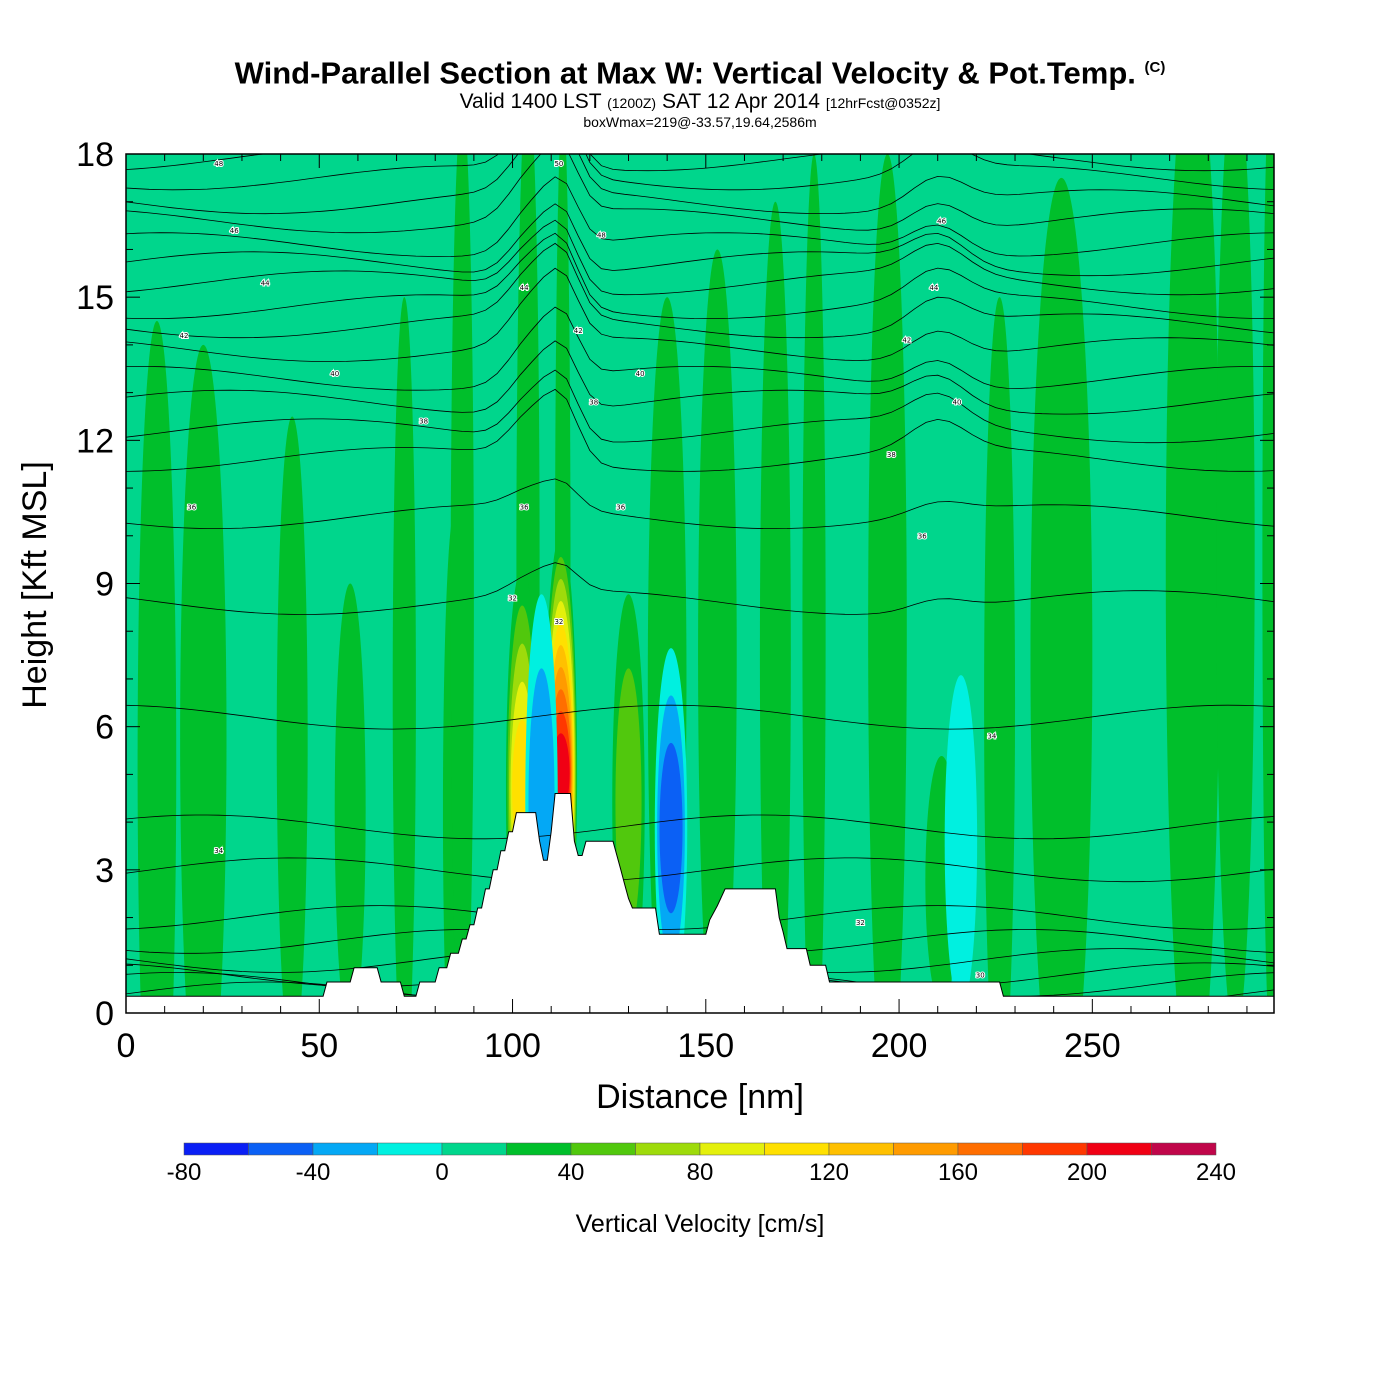  I want to click on colorbar-tick-label: 160, so click(958, 1172).